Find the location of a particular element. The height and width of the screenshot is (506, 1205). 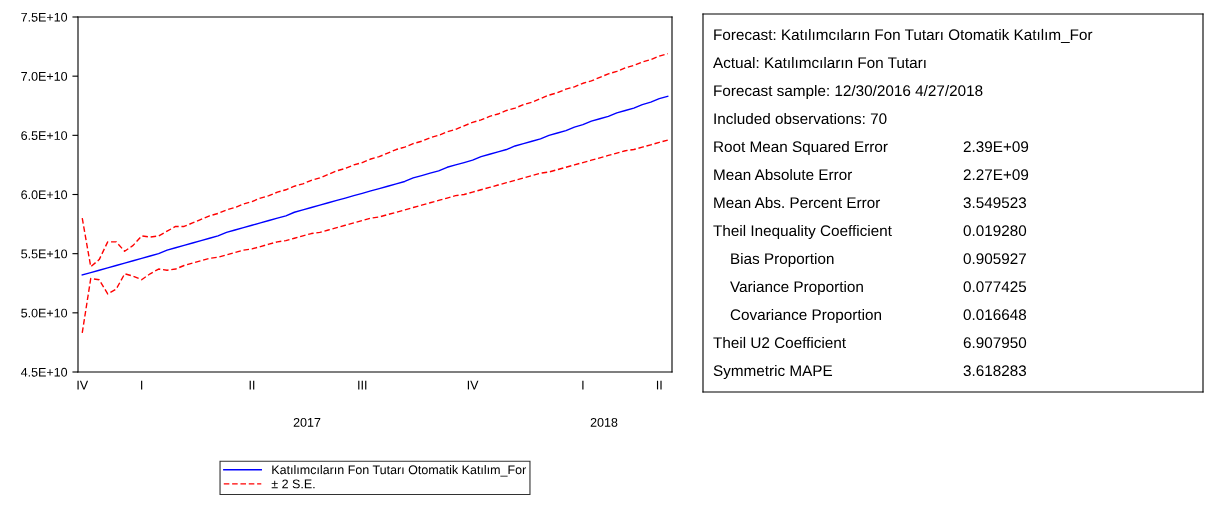

y-tick-label: 5.5E+10 is located at coordinates (44, 254).